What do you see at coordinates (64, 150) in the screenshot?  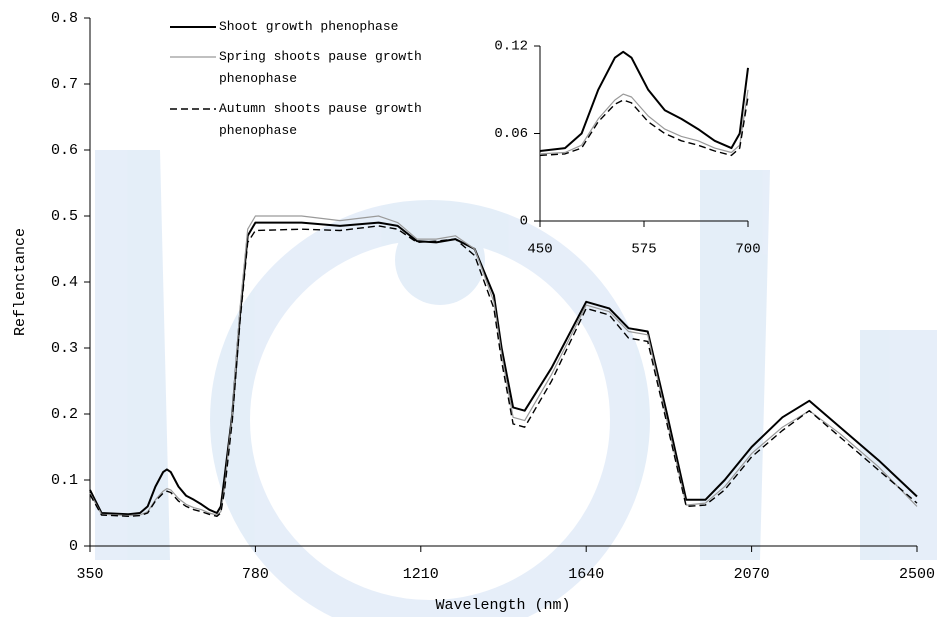 I see `y-tick-label: 0.6` at bounding box center [64, 150].